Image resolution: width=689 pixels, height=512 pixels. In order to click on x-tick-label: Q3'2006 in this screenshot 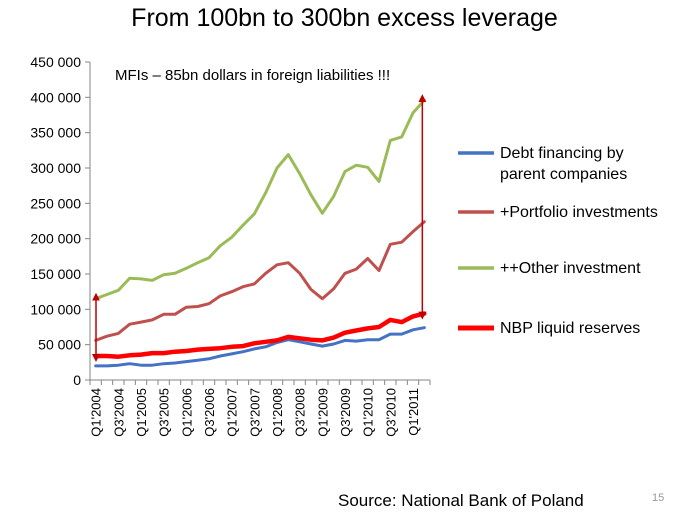, I will do `click(209, 412)`.